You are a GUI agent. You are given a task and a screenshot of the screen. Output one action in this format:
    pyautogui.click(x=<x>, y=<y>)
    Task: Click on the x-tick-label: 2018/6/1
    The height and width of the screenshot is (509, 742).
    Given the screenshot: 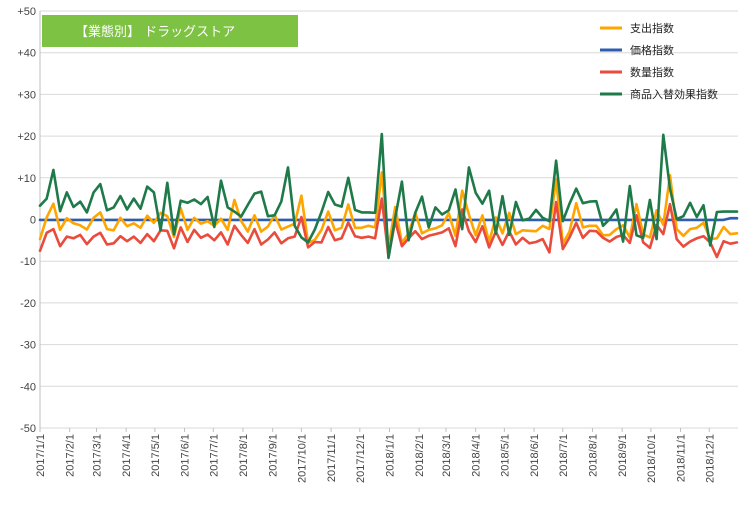 What is the action you would take?
    pyautogui.click(x=535, y=455)
    